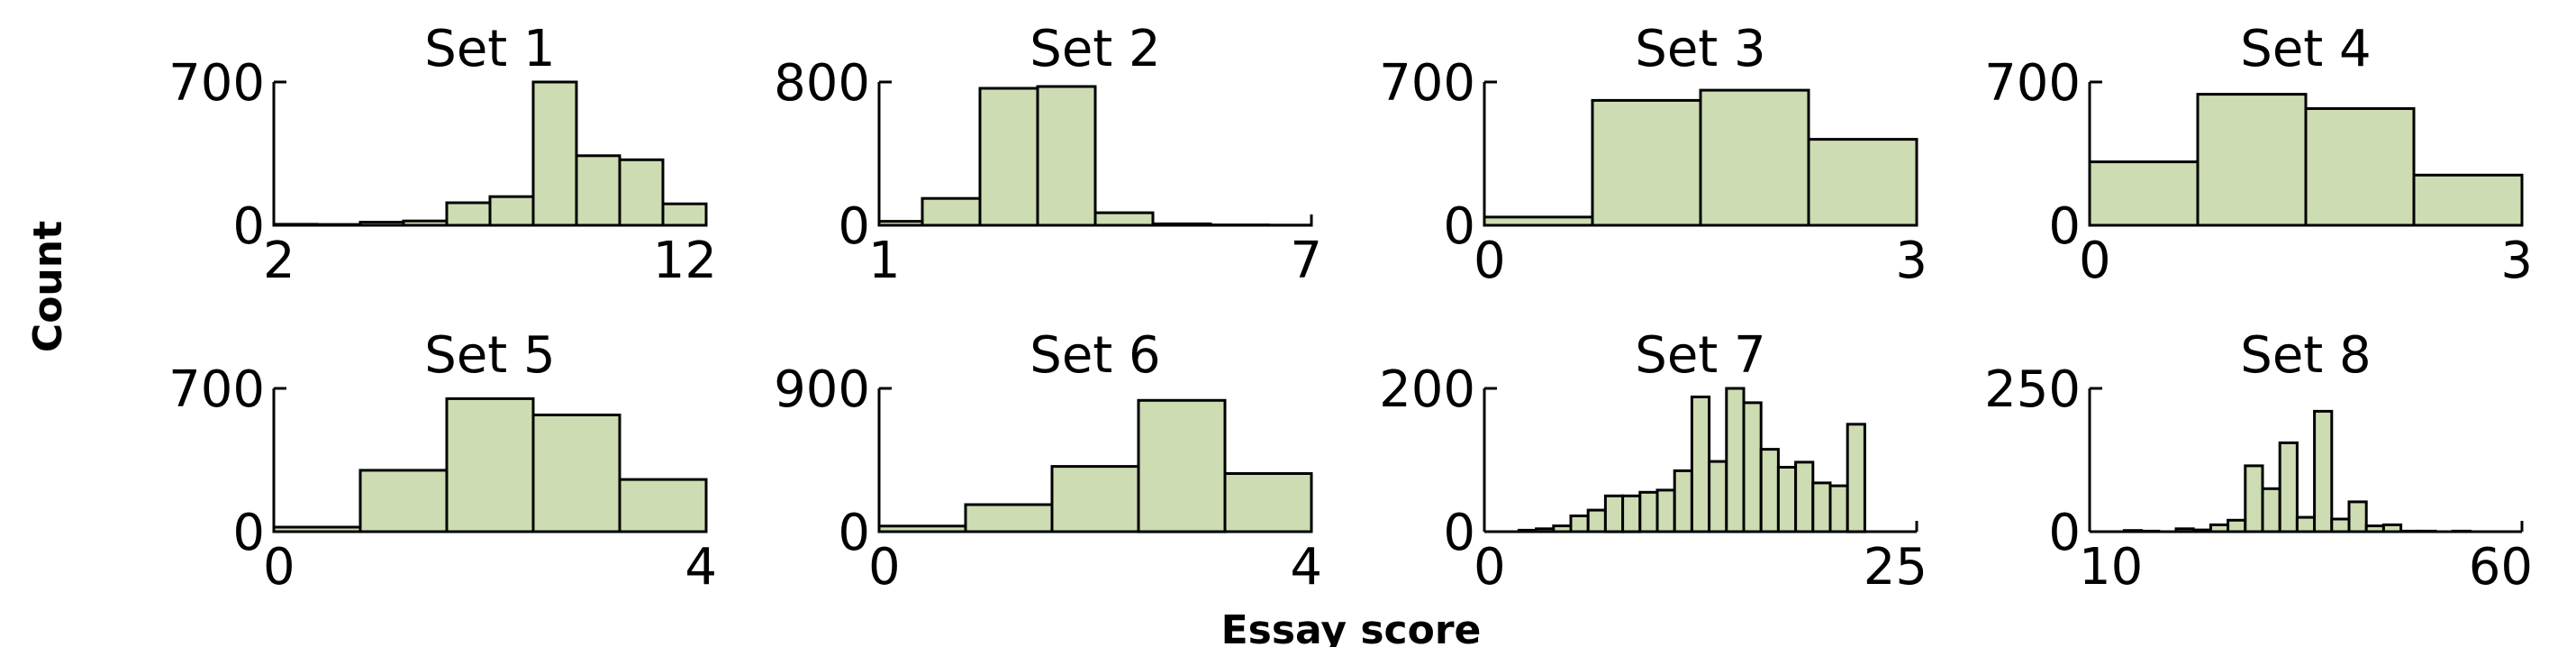 The image size is (2576, 647). Describe the element at coordinates (2033, 83) in the screenshot. I see `y-tick-label-4-2: 700` at that location.